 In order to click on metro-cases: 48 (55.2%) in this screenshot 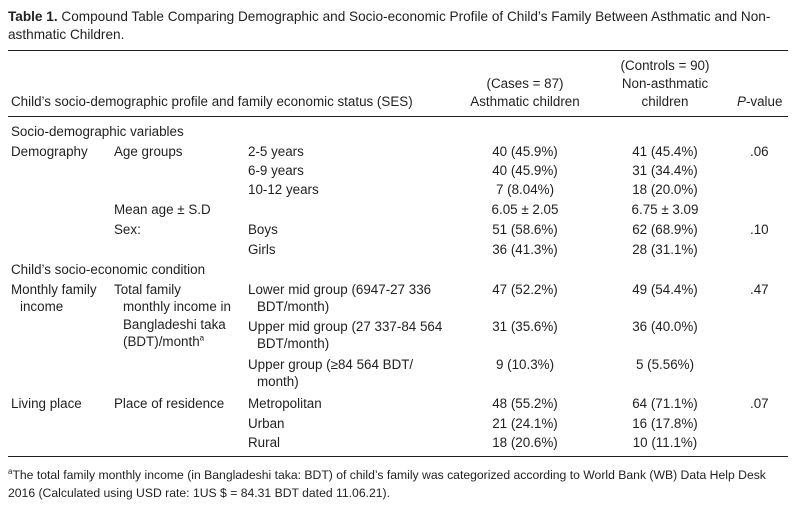, I will do `click(525, 403)`.